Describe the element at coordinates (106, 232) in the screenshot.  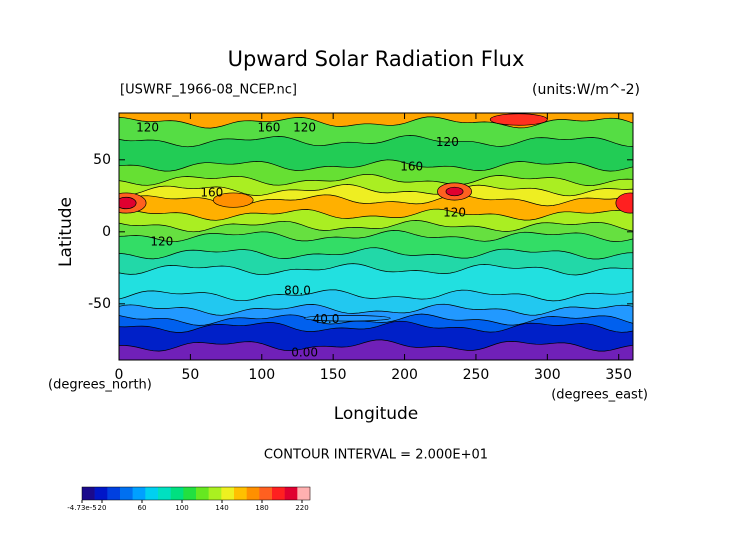
I see `y-tick-label: 0` at that location.